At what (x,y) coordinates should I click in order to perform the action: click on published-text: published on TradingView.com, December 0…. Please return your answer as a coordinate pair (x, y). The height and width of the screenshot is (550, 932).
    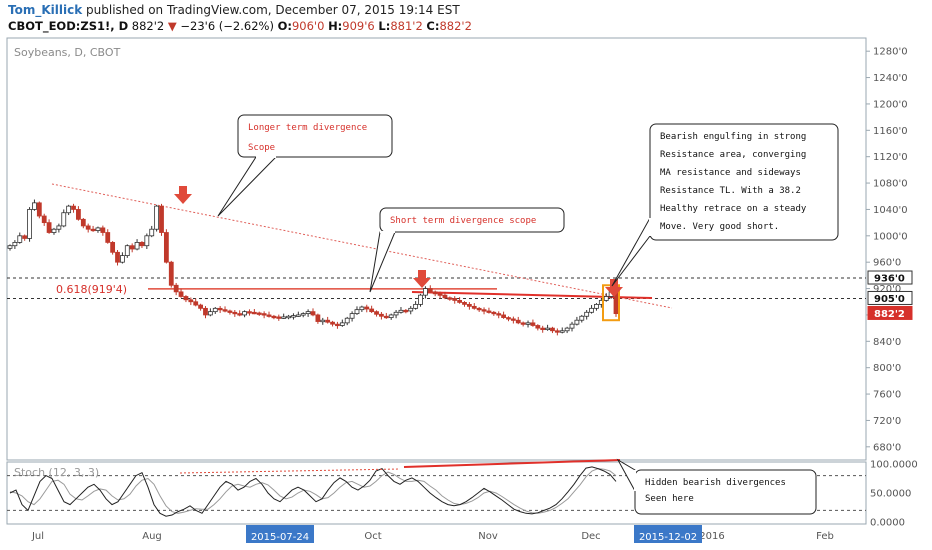
    Looking at the image, I should click on (273, 10).